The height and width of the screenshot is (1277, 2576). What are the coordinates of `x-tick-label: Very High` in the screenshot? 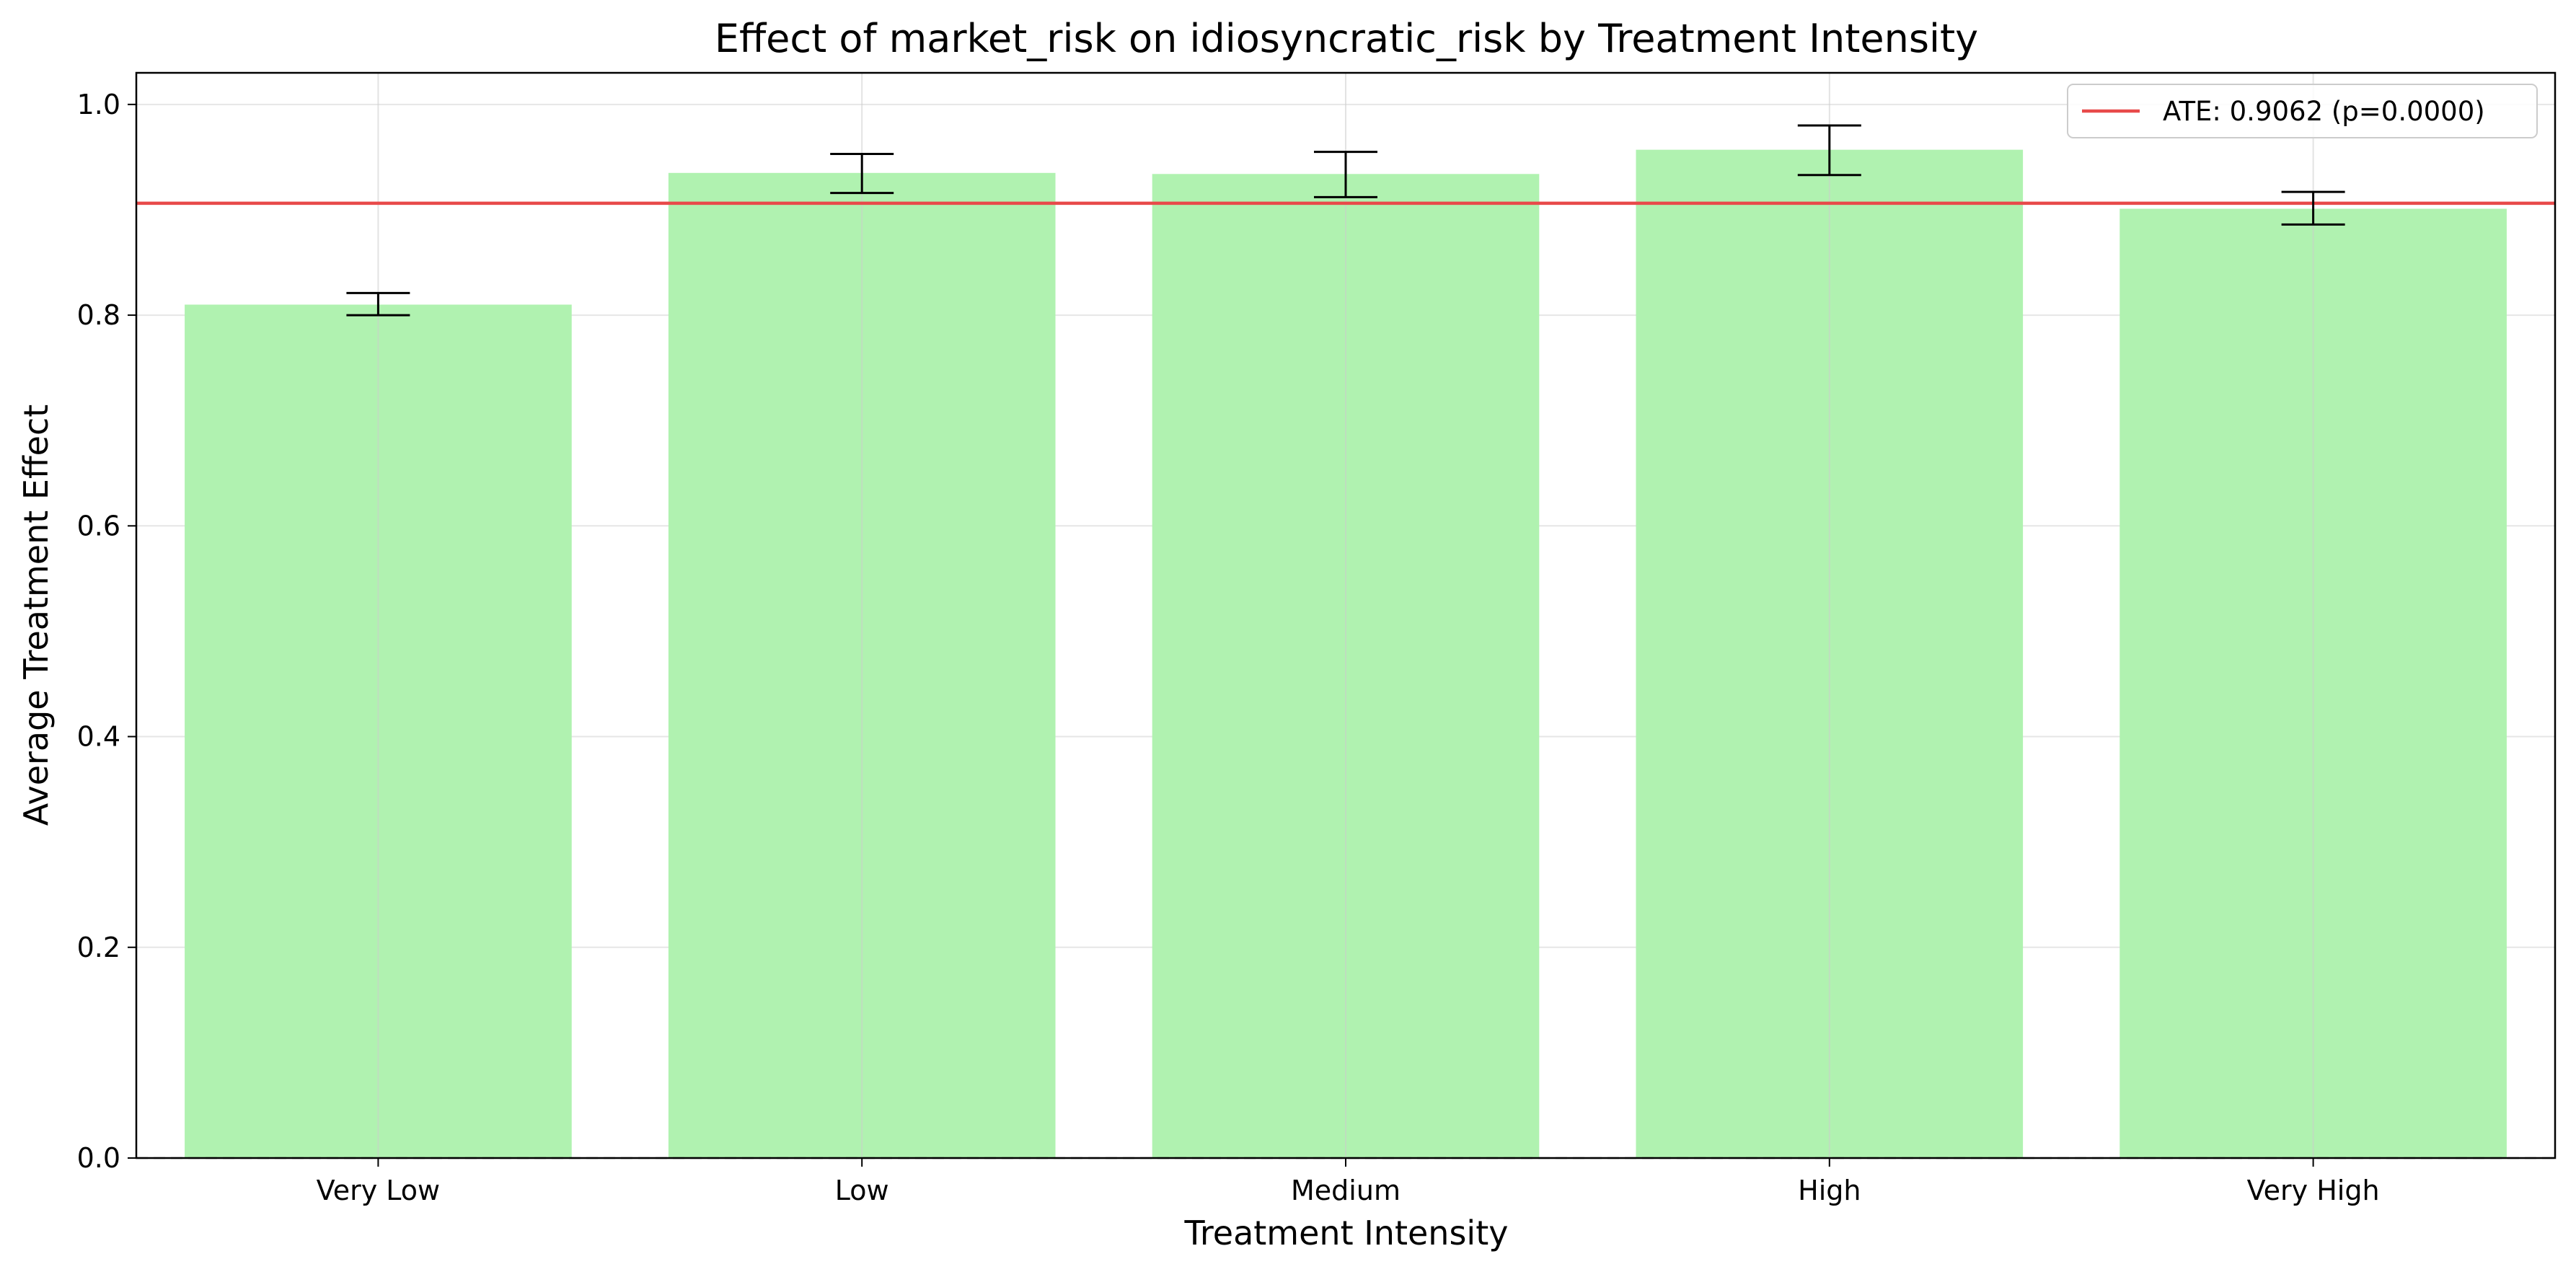 It's located at (2313, 1190).